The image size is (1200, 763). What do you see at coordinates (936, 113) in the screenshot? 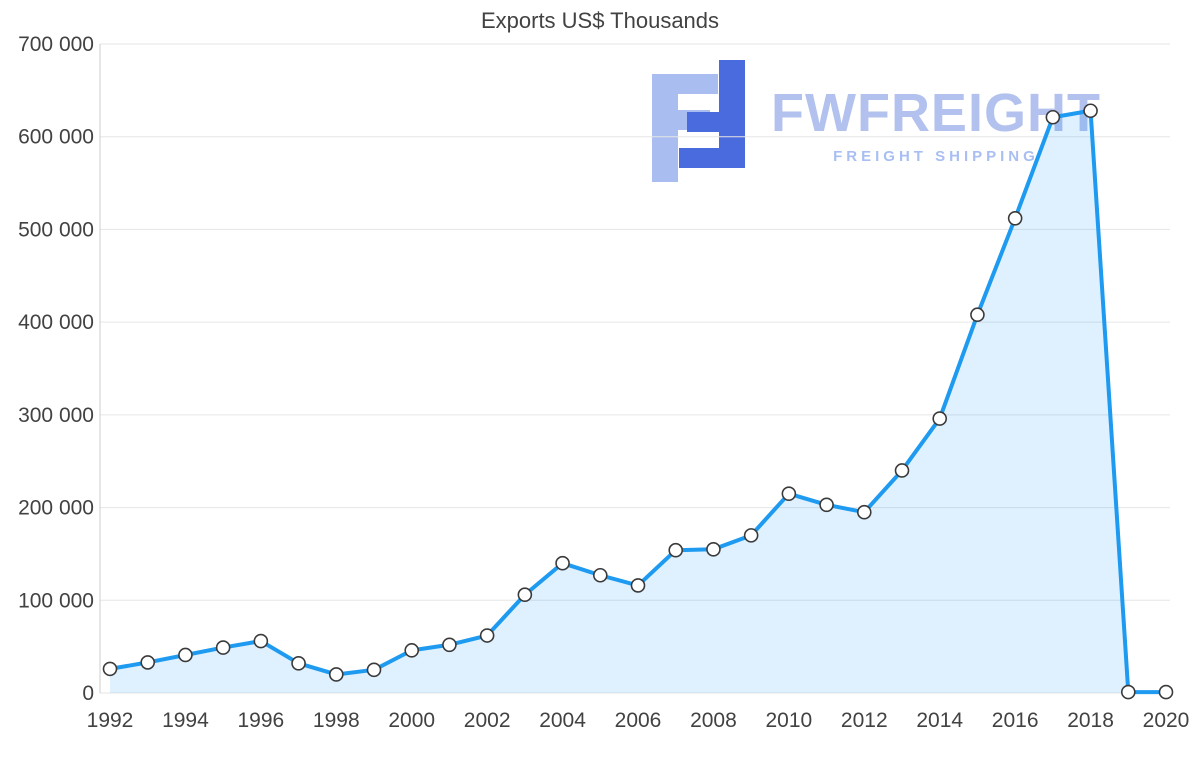
I see `watermark-name: FWFREIGHT` at bounding box center [936, 113].